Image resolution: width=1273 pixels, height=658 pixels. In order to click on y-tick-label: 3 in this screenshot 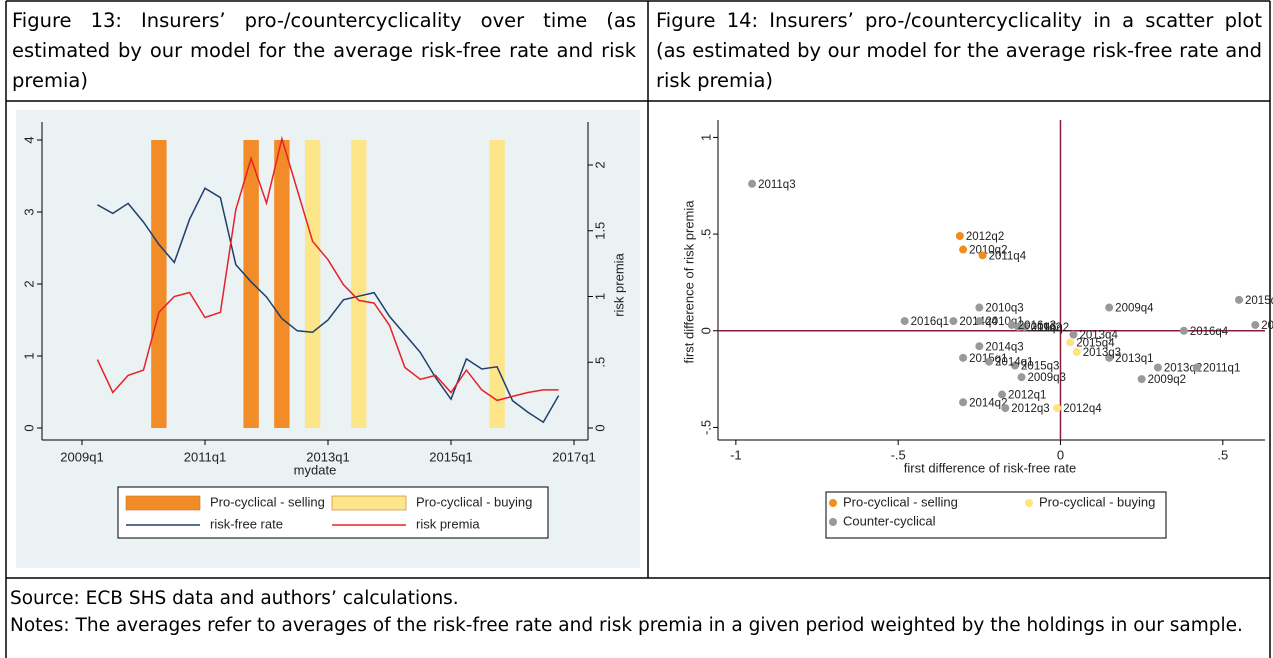, I will do `click(28, 211)`.